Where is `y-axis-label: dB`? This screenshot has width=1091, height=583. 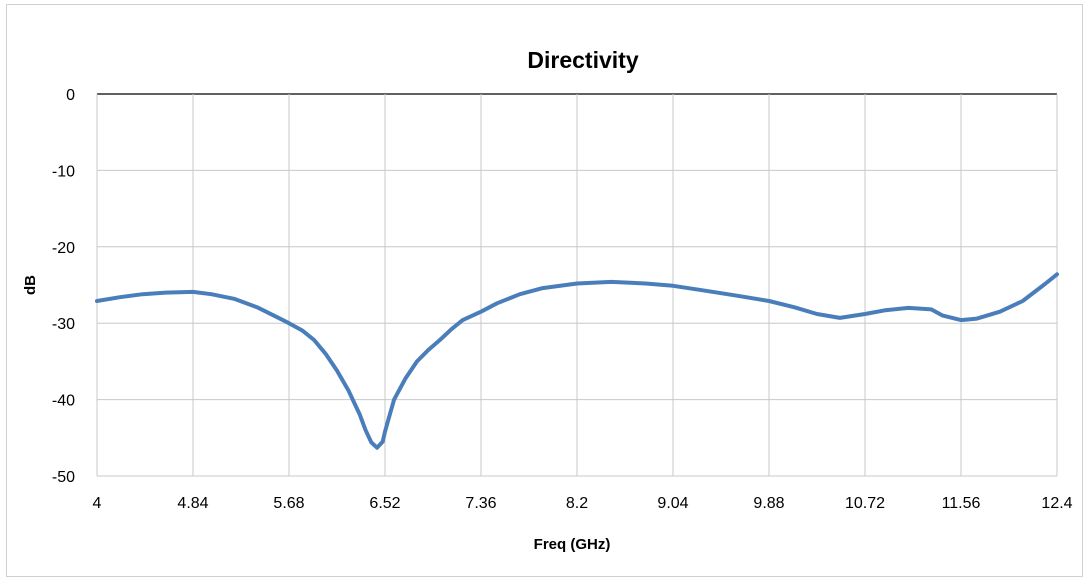
y-axis-label: dB is located at coordinates (30, 285).